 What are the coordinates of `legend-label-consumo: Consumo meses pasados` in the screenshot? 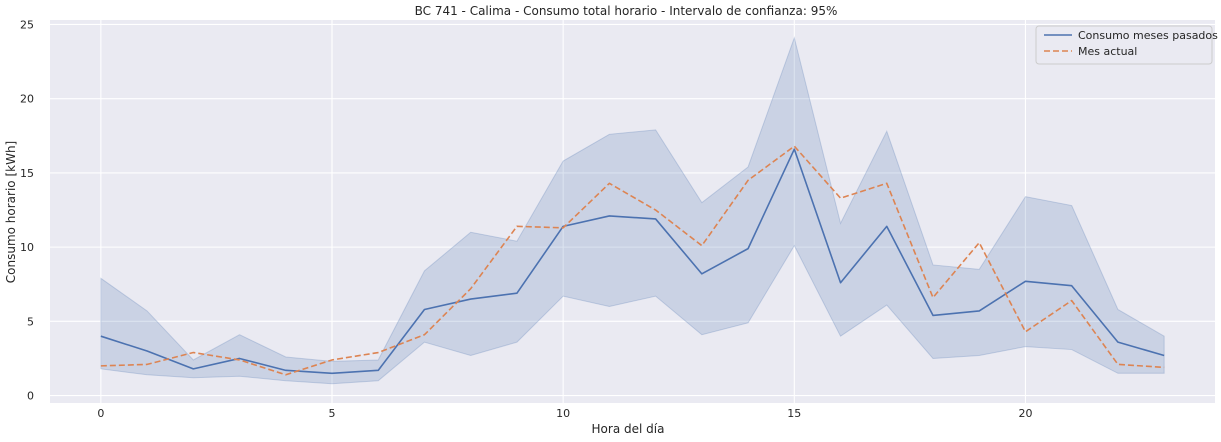 It's located at (1148, 35).